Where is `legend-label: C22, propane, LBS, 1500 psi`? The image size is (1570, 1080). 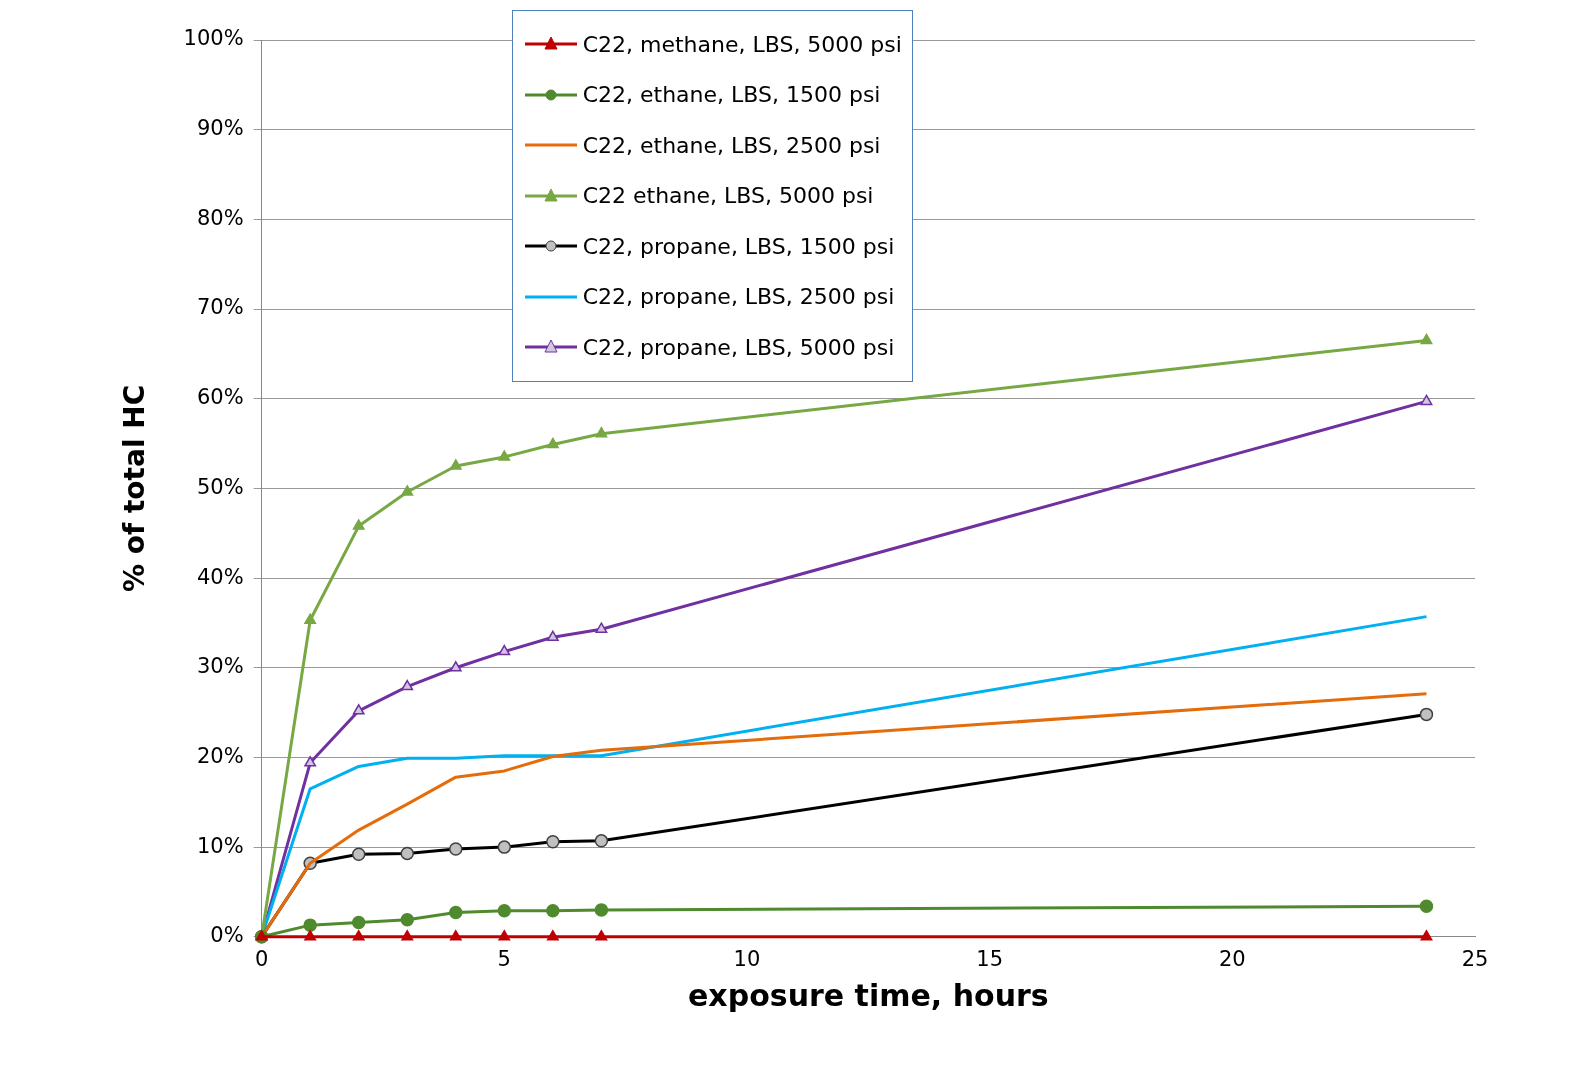 legend-label: C22, propane, LBS, 1500 psi is located at coordinates (738, 246).